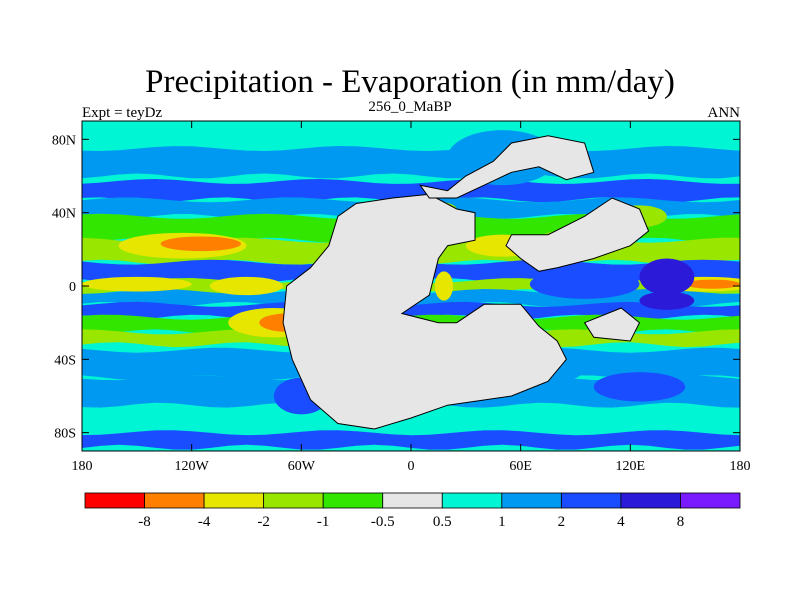 The height and width of the screenshot is (600, 800). Describe the element at coordinates (144, 522) in the screenshot. I see `colorbar-label-0: -8` at that location.